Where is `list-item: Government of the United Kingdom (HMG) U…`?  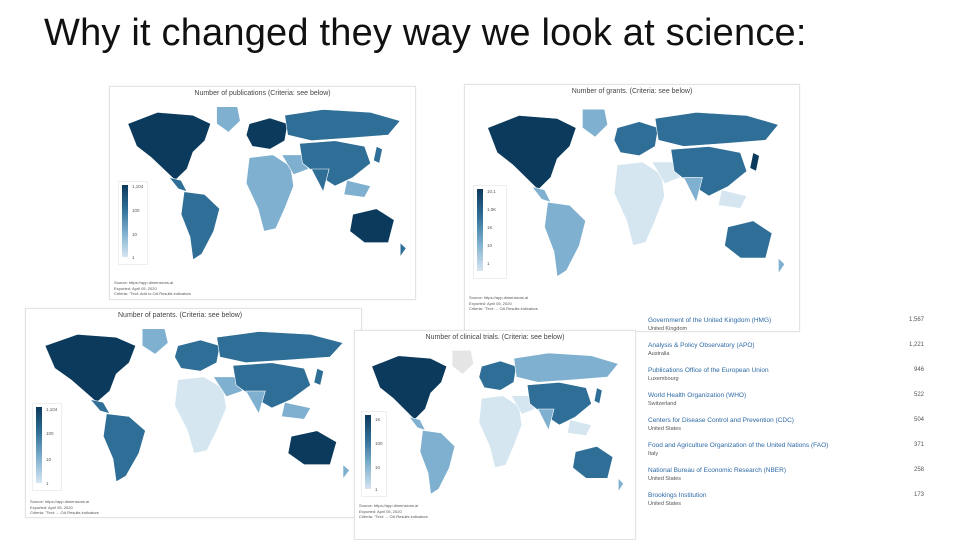 list-item: Government of the United Kingdom (HMG) U… is located at coordinates (785, 324).